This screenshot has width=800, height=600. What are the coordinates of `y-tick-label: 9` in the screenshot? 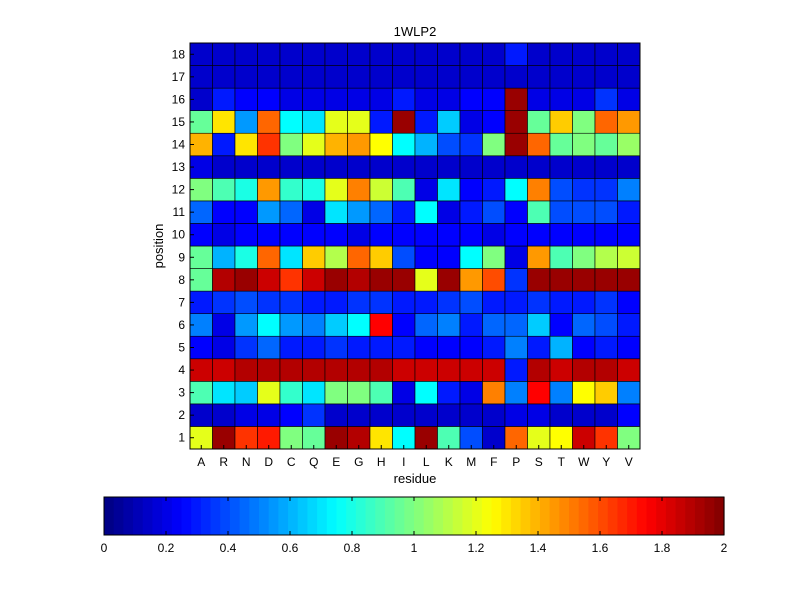 It's located at (181, 257).